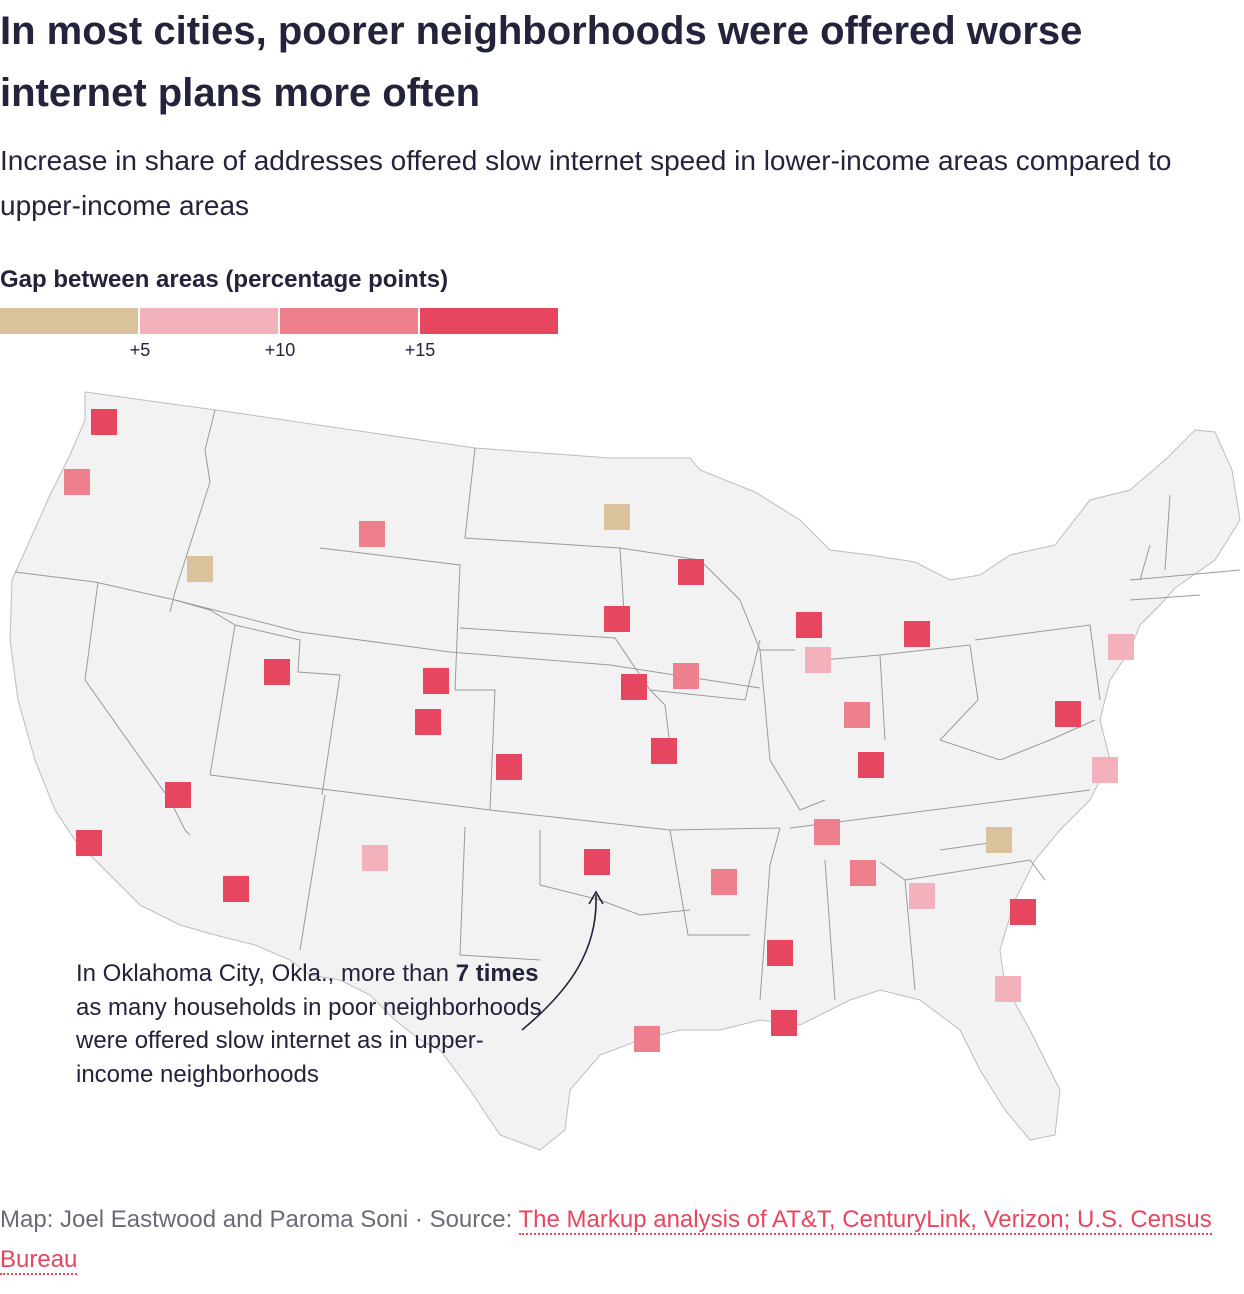  I want to click on city-marker-nashville, so click(827, 832).